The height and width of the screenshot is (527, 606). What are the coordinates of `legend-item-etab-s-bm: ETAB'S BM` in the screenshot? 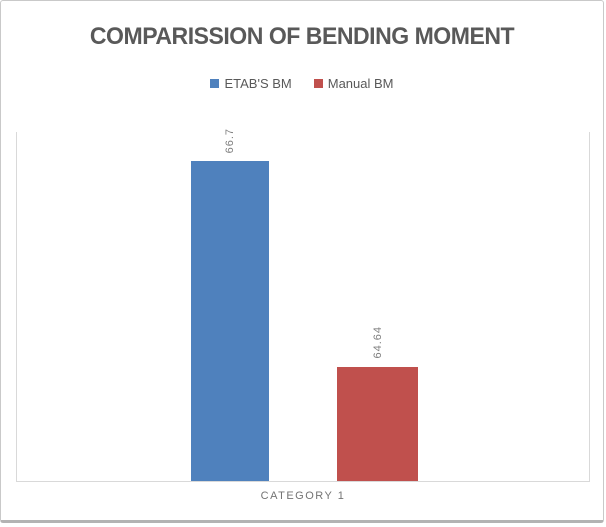 It's located at (251, 83).